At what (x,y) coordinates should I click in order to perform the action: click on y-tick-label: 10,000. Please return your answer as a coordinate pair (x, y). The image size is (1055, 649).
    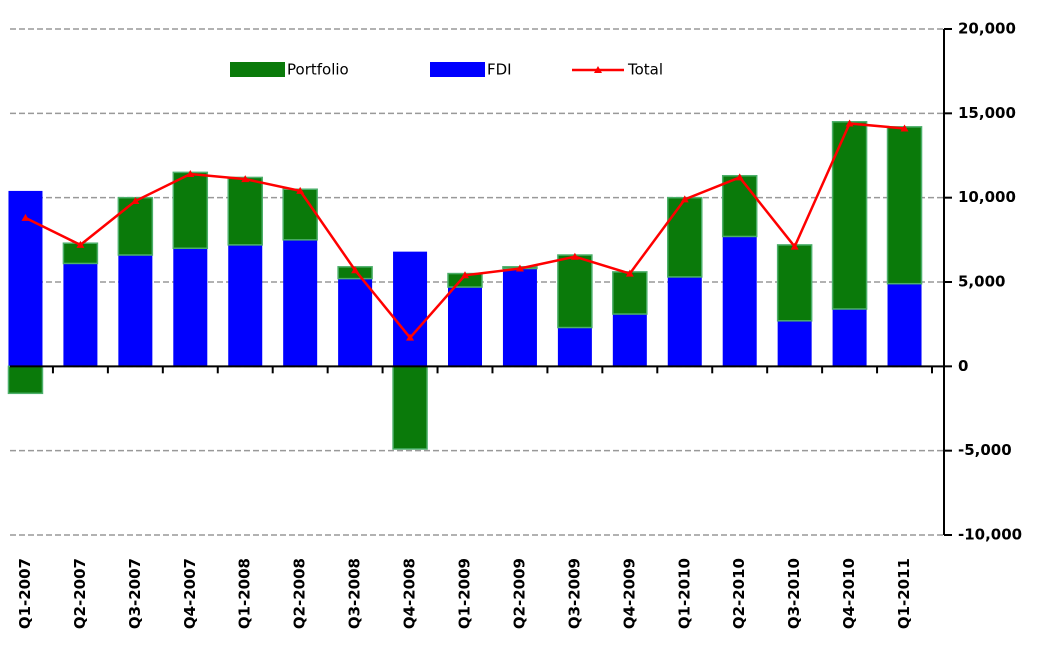
    Looking at the image, I should click on (987, 197).